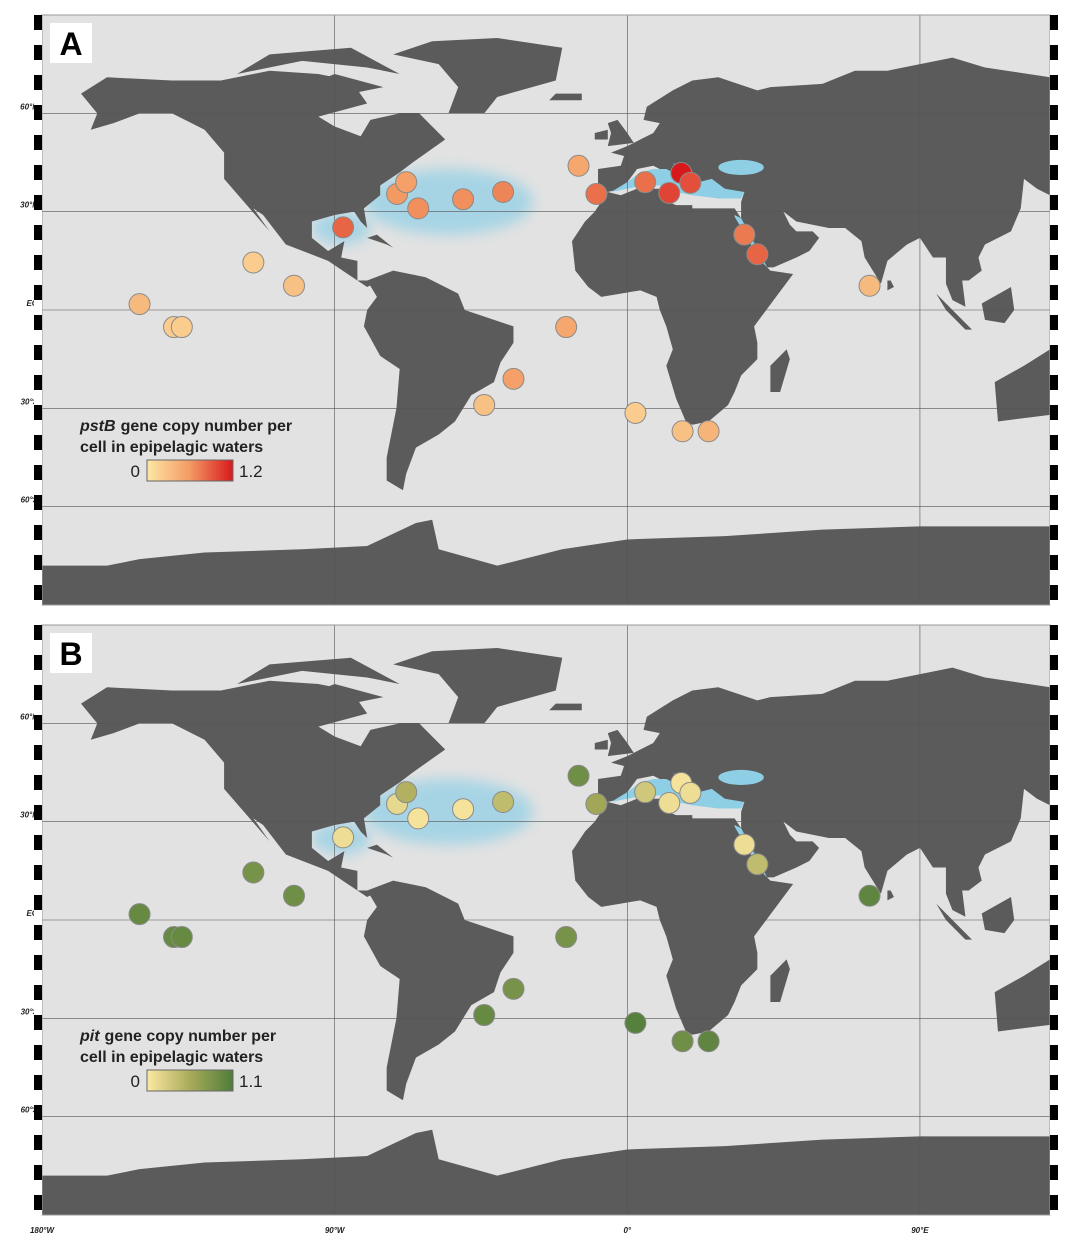 This screenshot has height=1247, width=1080. I want to click on panel-label: A, so click(70, 44).